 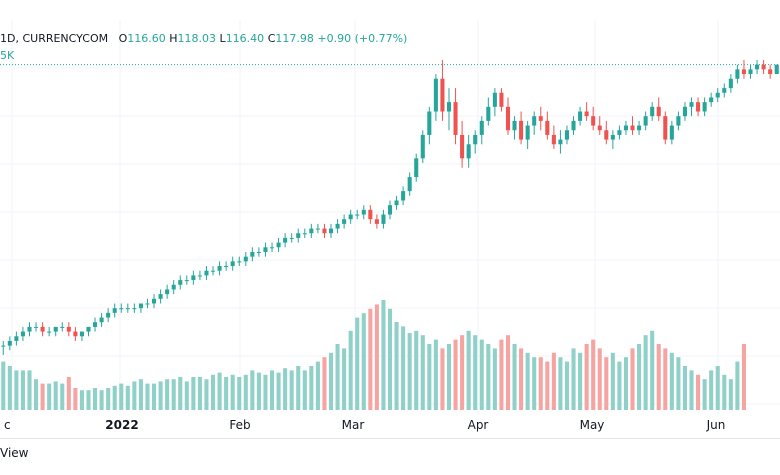 I want to click on low-label: L, so click(x=222, y=38).